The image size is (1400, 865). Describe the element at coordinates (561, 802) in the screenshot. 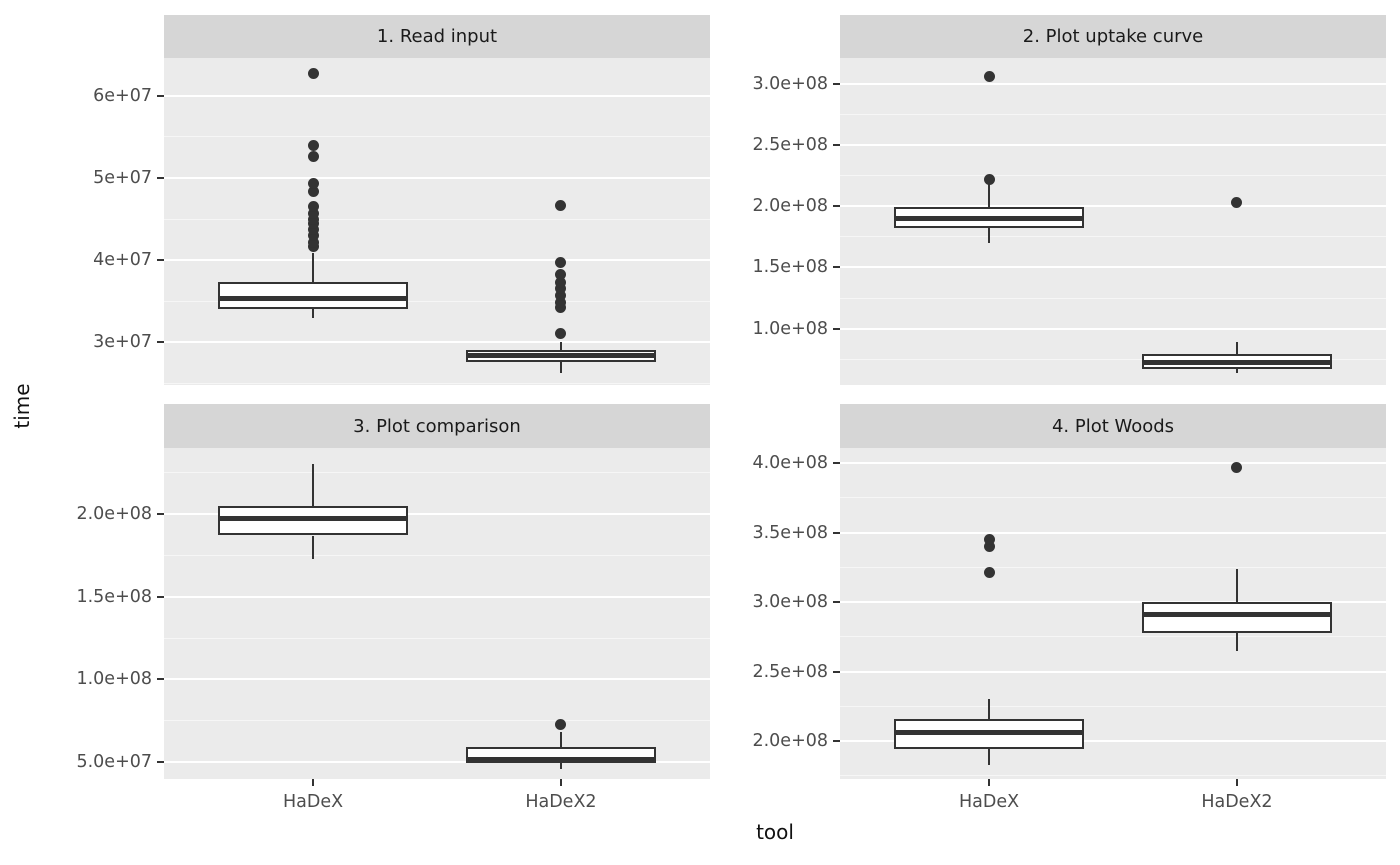

I see `x-tick-label: HaDeX2` at that location.